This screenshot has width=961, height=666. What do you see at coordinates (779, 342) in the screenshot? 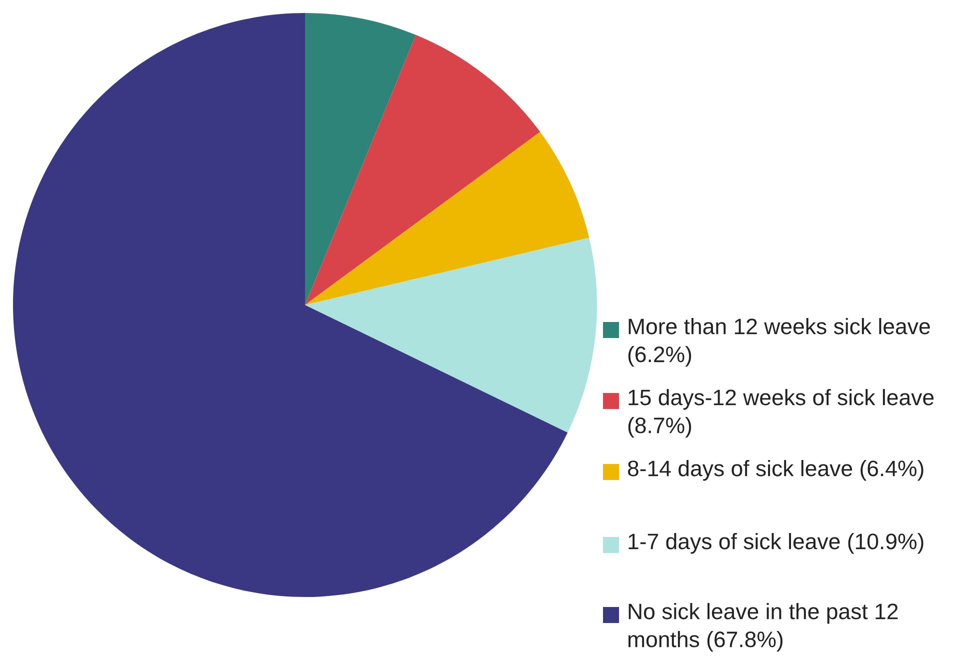
I see `legend-label: More than 12 weeks sick leave (6.2%)` at bounding box center [779, 342].